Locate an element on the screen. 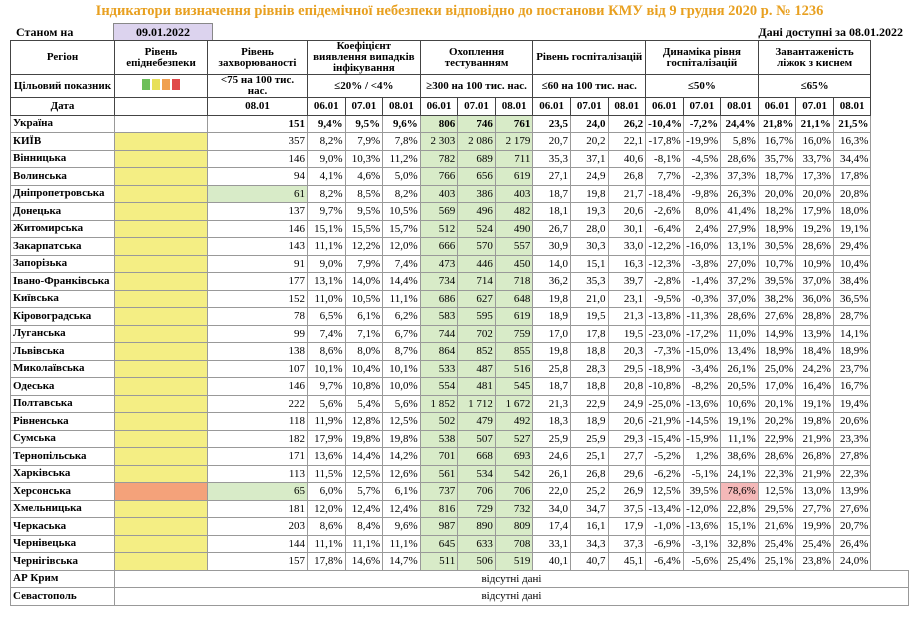 The height and width of the screenshot is (624, 919). value-cell: 14,9% is located at coordinates (777, 333).